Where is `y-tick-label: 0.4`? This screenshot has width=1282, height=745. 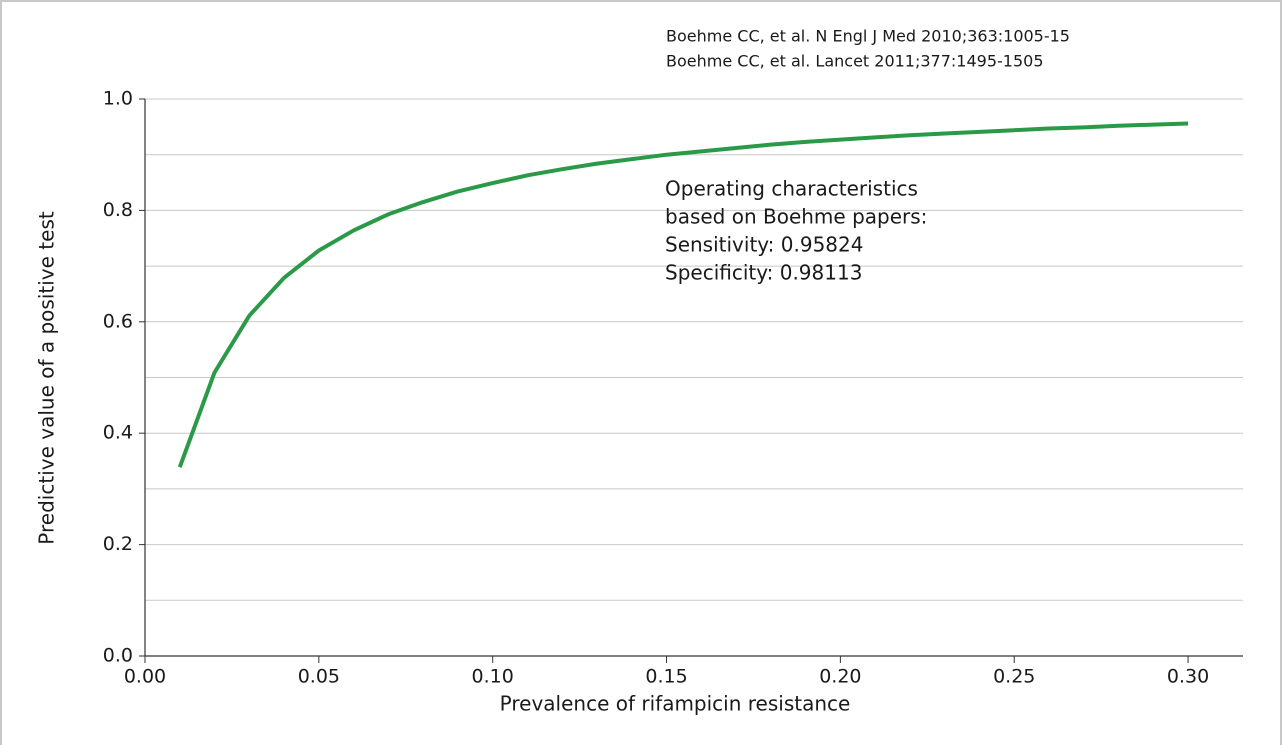 y-tick-label: 0.4 is located at coordinates (118, 433).